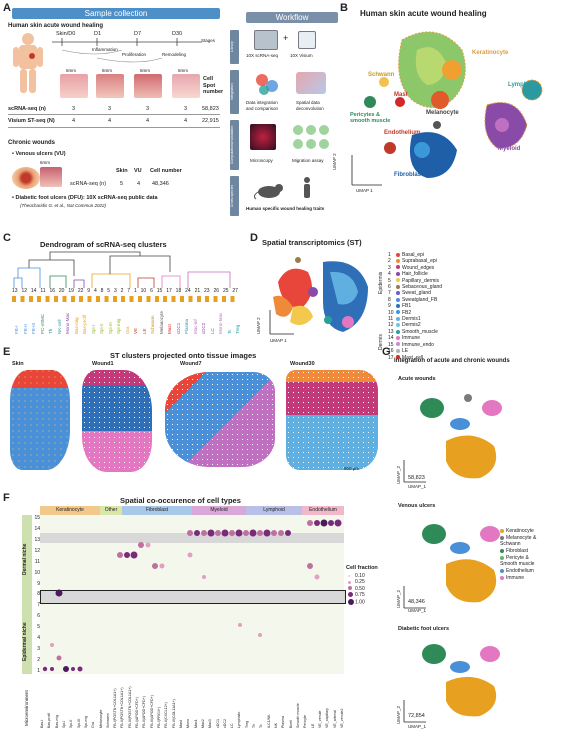  I want to click on f-x-tick: cDC2, so click(224, 723).